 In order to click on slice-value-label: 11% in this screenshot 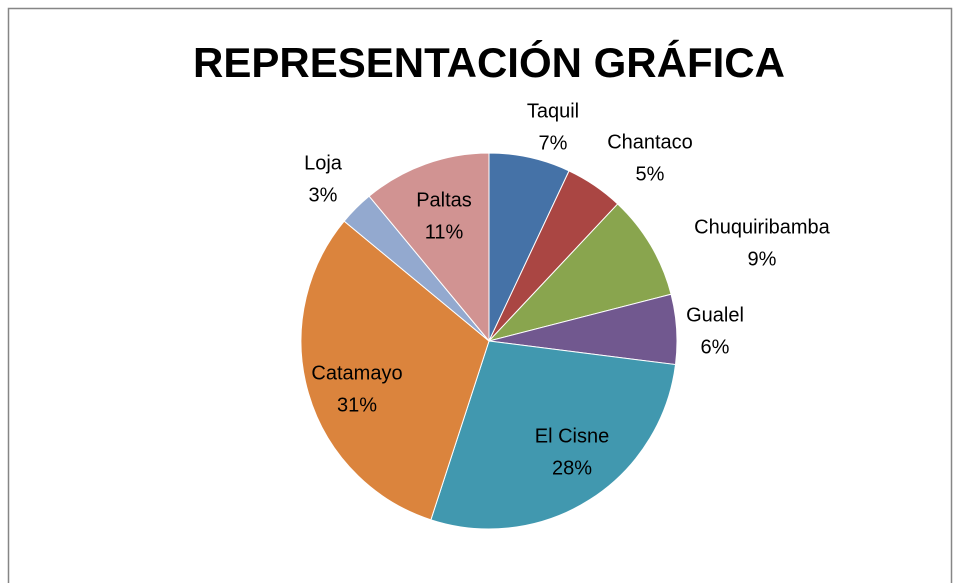, I will do `click(444, 232)`.